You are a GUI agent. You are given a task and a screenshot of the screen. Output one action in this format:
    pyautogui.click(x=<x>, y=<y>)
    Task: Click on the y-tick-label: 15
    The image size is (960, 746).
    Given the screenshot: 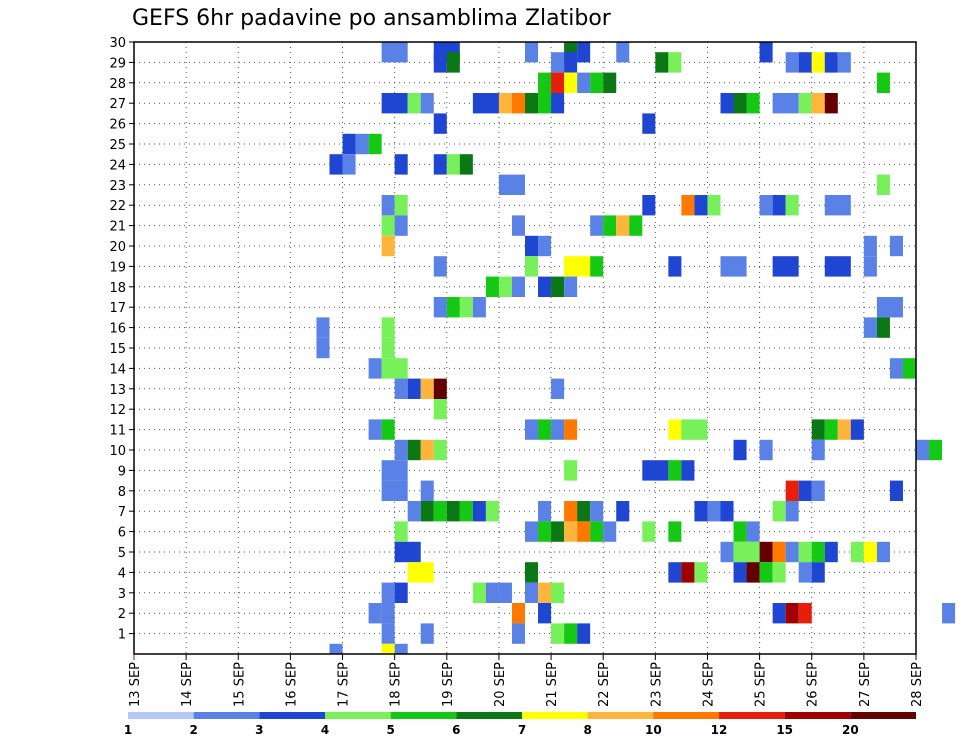 What is the action you would take?
    pyautogui.click(x=117, y=349)
    